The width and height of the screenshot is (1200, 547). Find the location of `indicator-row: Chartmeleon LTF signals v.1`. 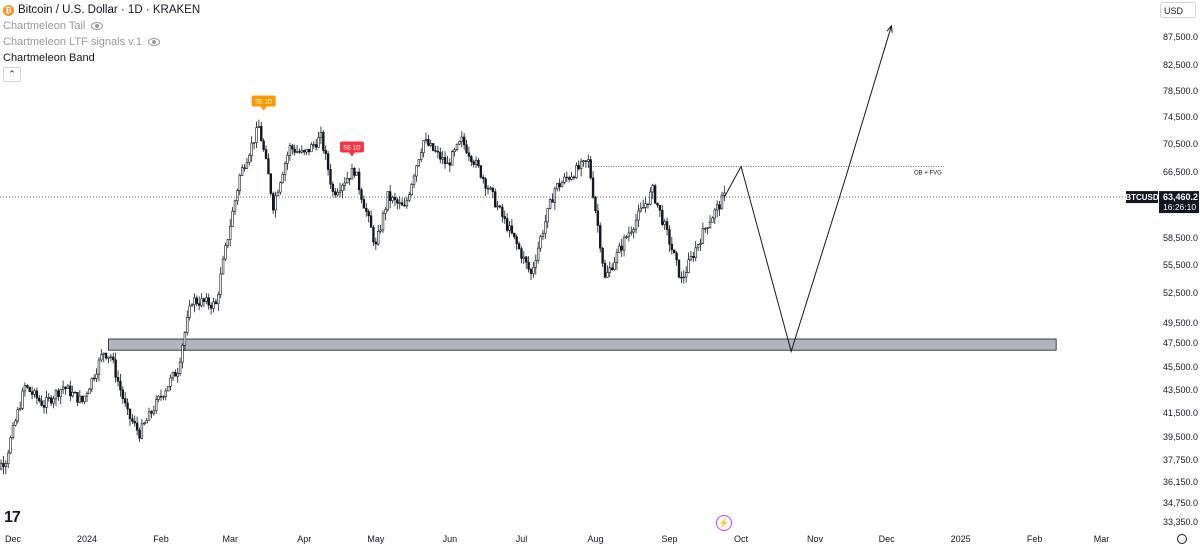

indicator-row: Chartmeleon LTF signals v.1 is located at coordinates (101, 42).